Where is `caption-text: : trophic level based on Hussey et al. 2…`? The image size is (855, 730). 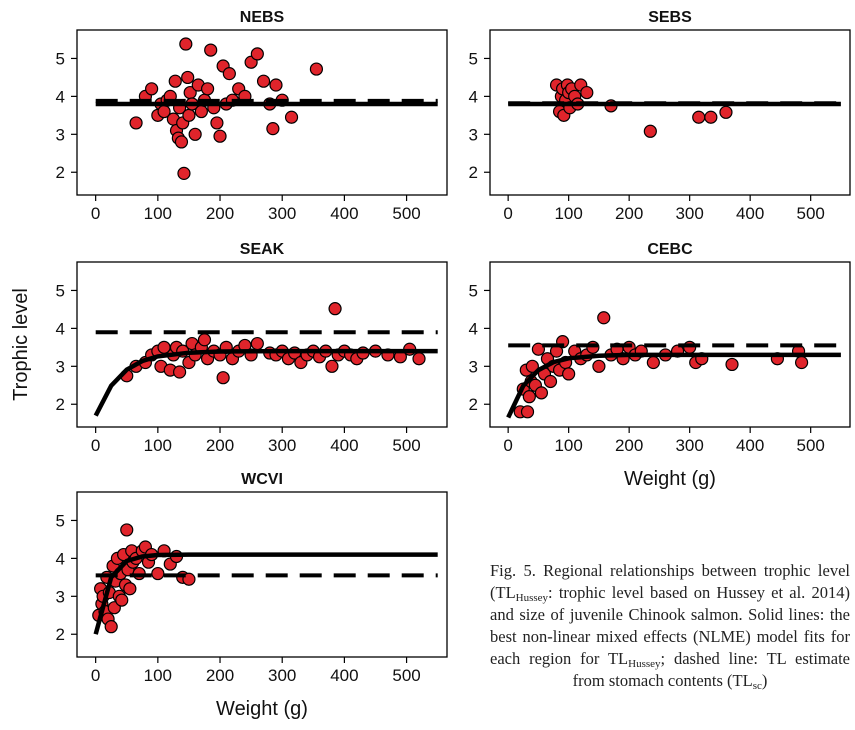
caption-text: : trophic level based on Hussey et al. 2… is located at coordinates (670, 625).